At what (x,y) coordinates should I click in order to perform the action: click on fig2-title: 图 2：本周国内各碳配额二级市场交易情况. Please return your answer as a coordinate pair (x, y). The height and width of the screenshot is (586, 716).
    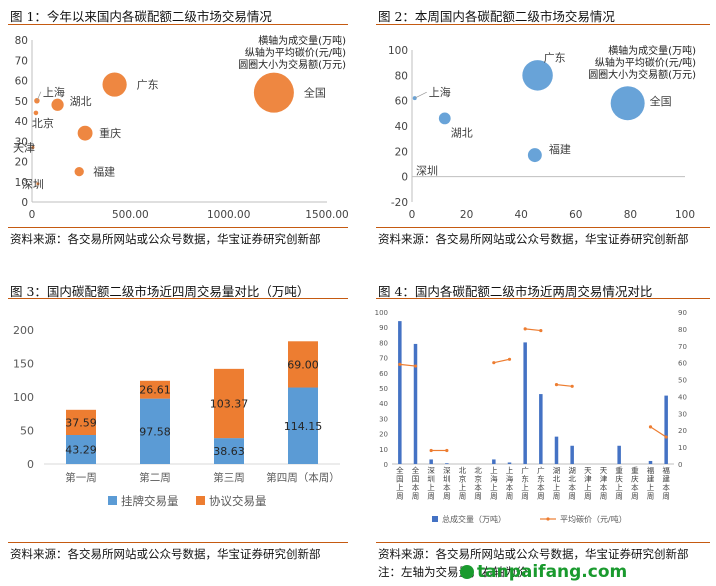
    Looking at the image, I should click on (496, 16).